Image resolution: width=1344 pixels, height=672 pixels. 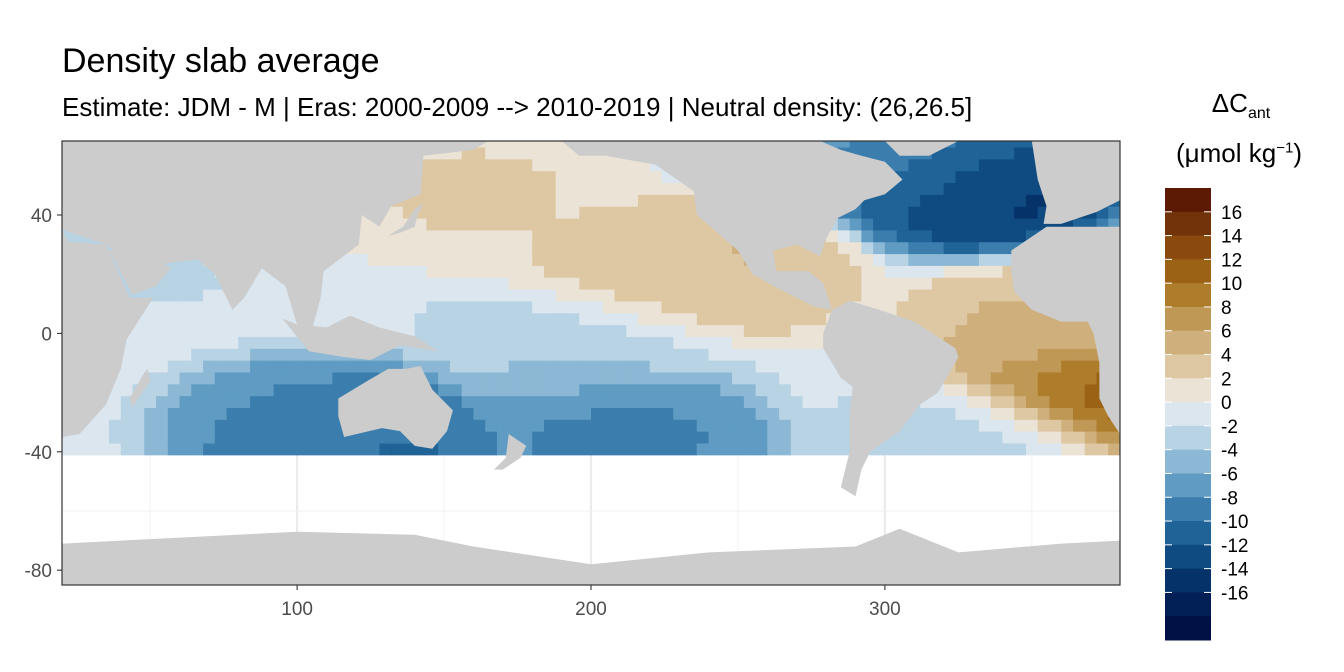 I want to click on legend-label: -10, so click(x=1234, y=522).